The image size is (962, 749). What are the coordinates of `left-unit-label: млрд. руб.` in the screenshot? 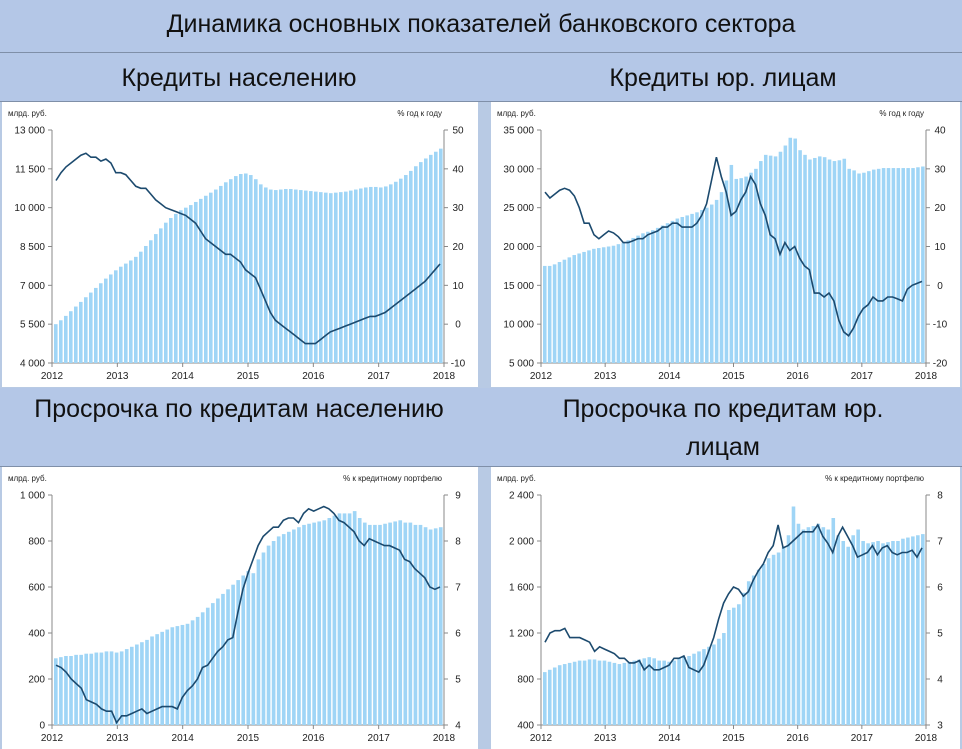 It's located at (516, 113).